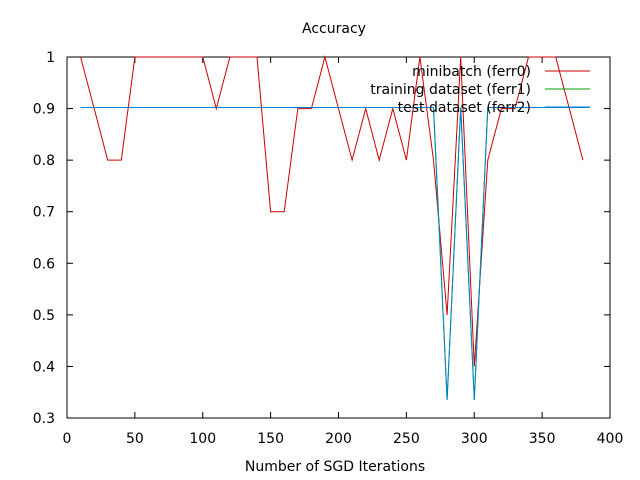  Describe the element at coordinates (334, 29) in the screenshot. I see `chart-title: Accuracy` at that location.